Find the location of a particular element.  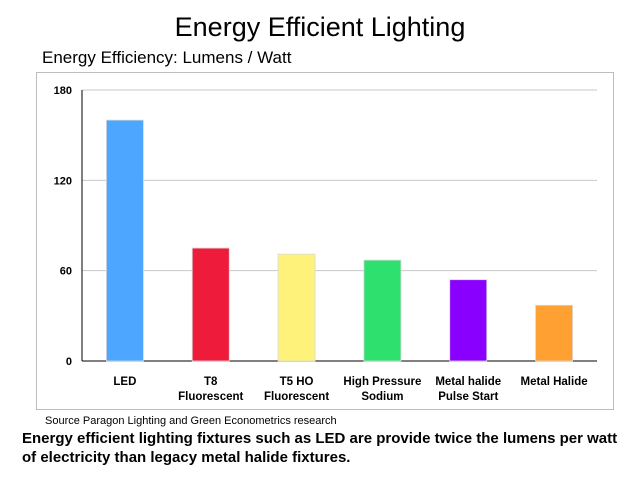

x-category-label: LED is located at coordinates (124, 382).